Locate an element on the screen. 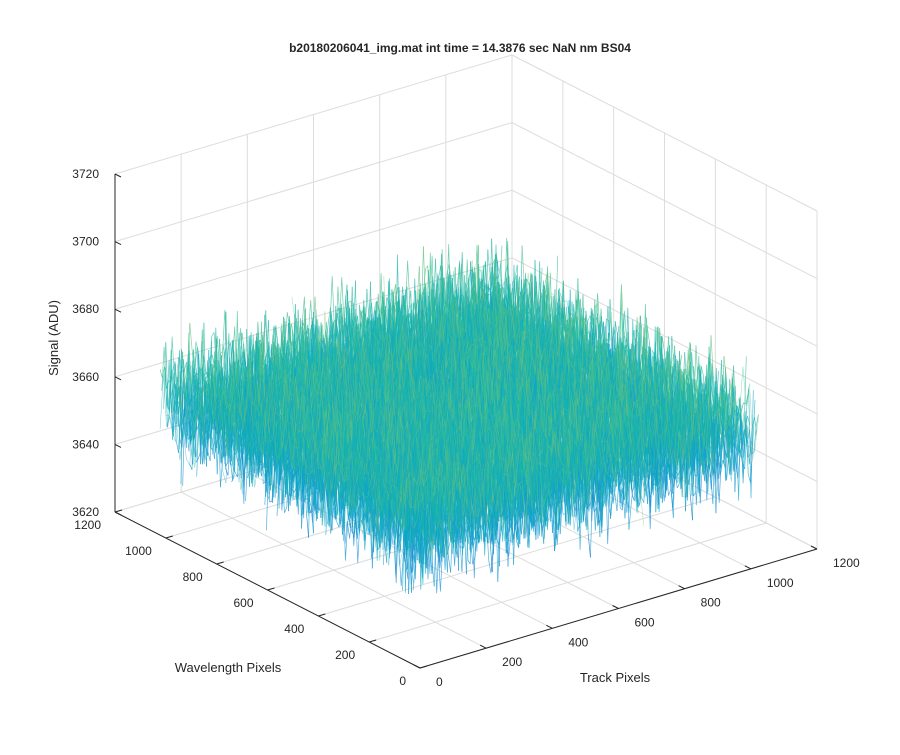 The image size is (900, 755). y-tick-label: 1000 is located at coordinates (138, 551).